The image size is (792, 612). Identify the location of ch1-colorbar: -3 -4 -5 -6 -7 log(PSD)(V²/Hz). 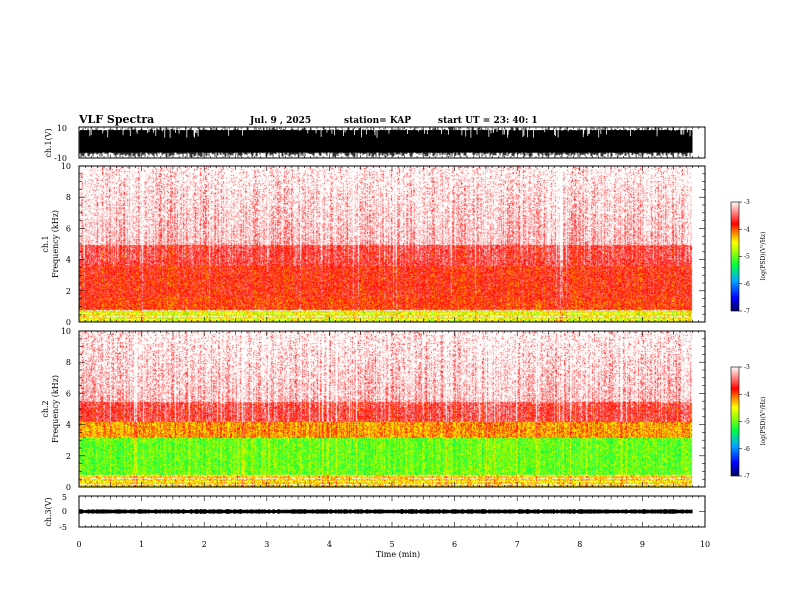
(748, 257).